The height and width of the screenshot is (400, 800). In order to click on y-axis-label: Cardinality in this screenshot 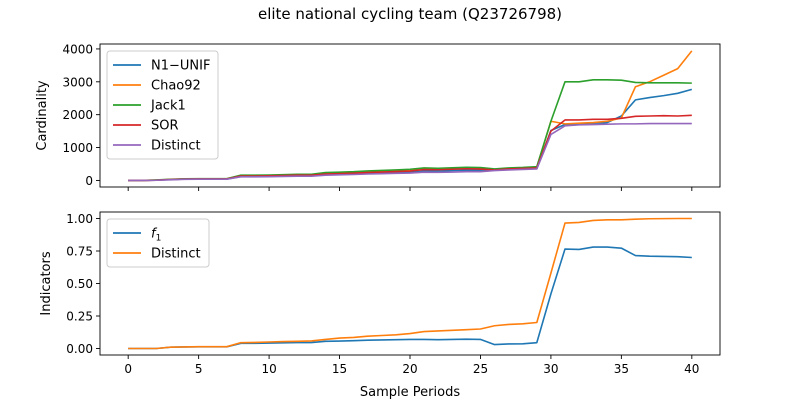, I will do `click(42, 115)`.